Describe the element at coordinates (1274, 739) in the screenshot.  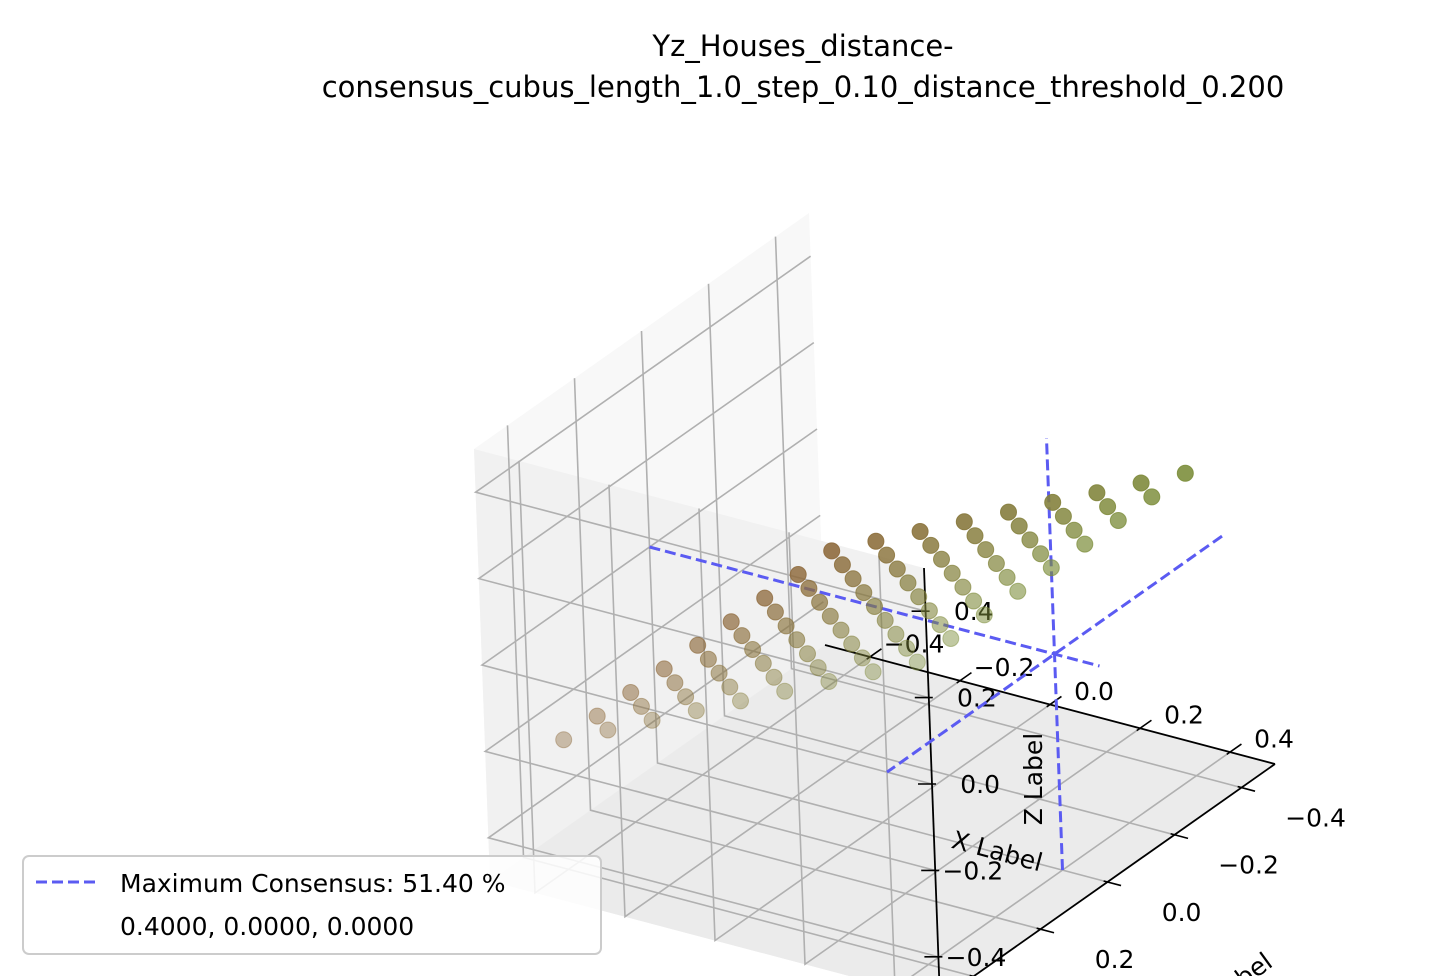
I see `x-tick-label: 0.4` at that location.